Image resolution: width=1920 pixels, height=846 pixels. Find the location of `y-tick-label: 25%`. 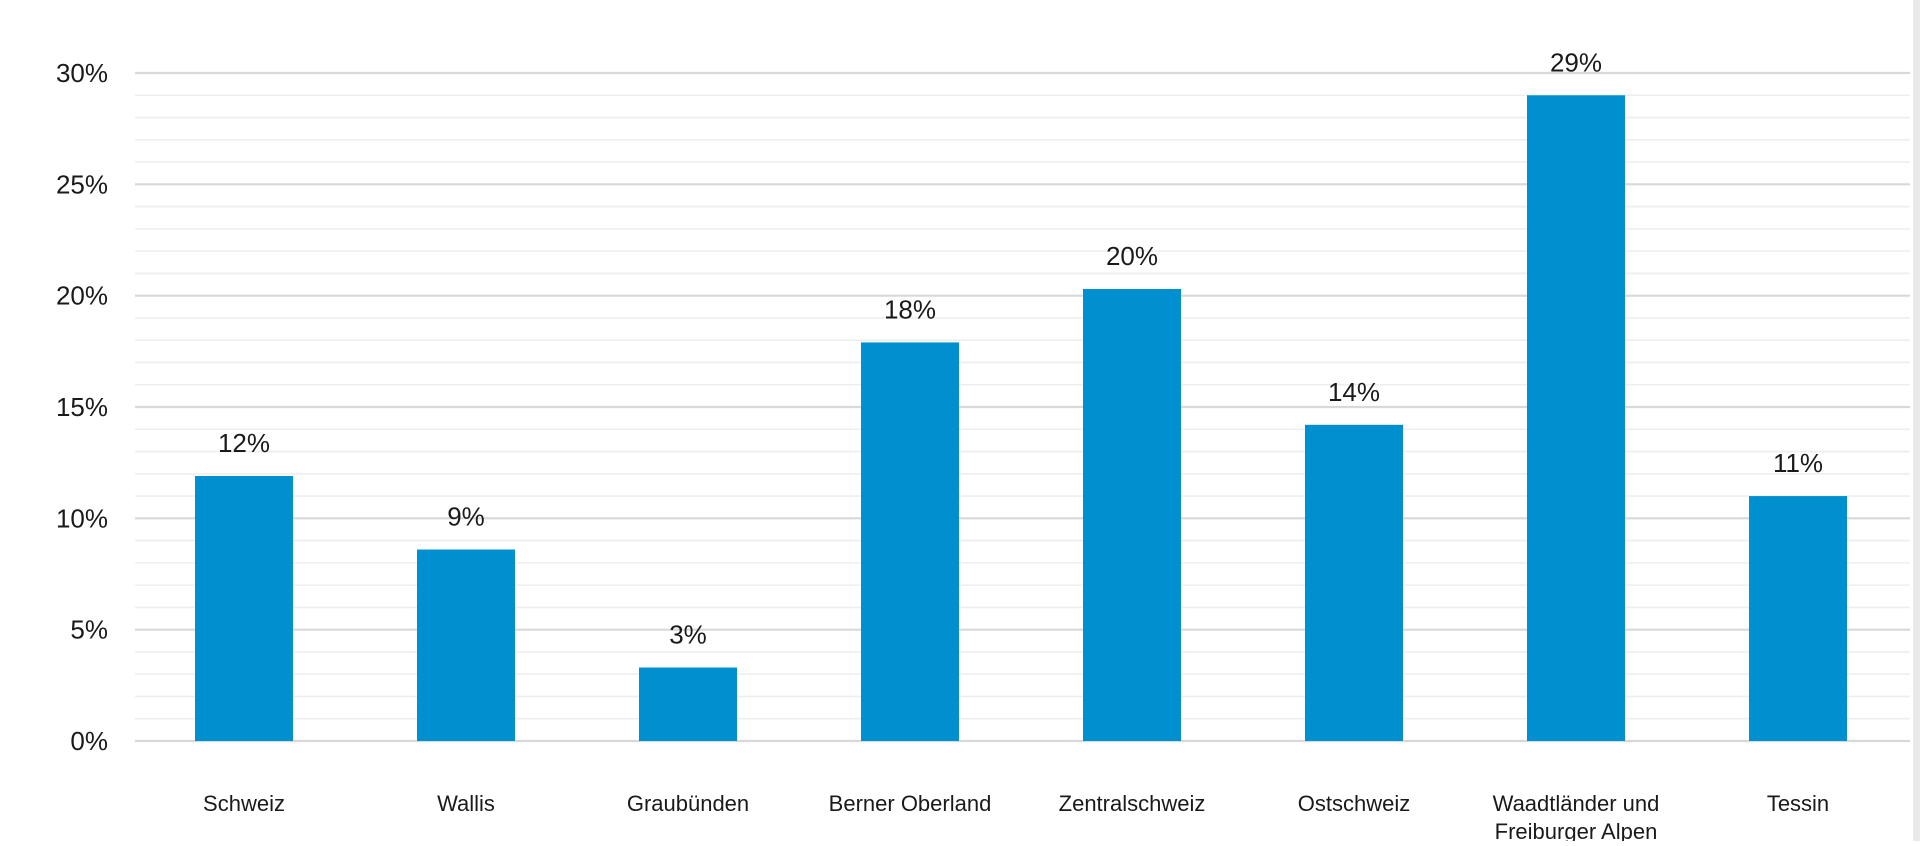

y-tick-label: 25% is located at coordinates (82, 184).